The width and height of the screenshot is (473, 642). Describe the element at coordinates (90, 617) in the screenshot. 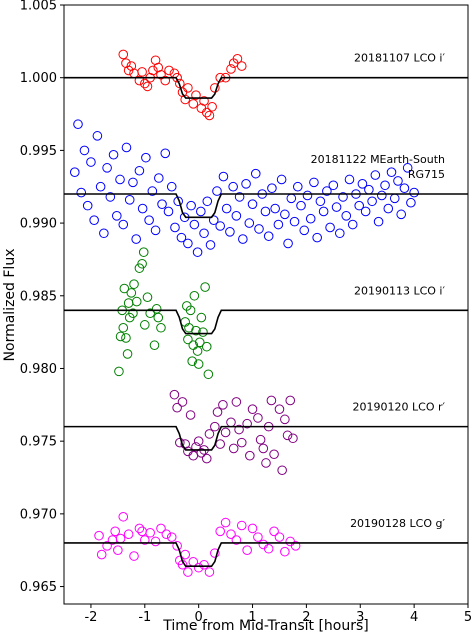

I see `x-tick-label: -2` at that location.